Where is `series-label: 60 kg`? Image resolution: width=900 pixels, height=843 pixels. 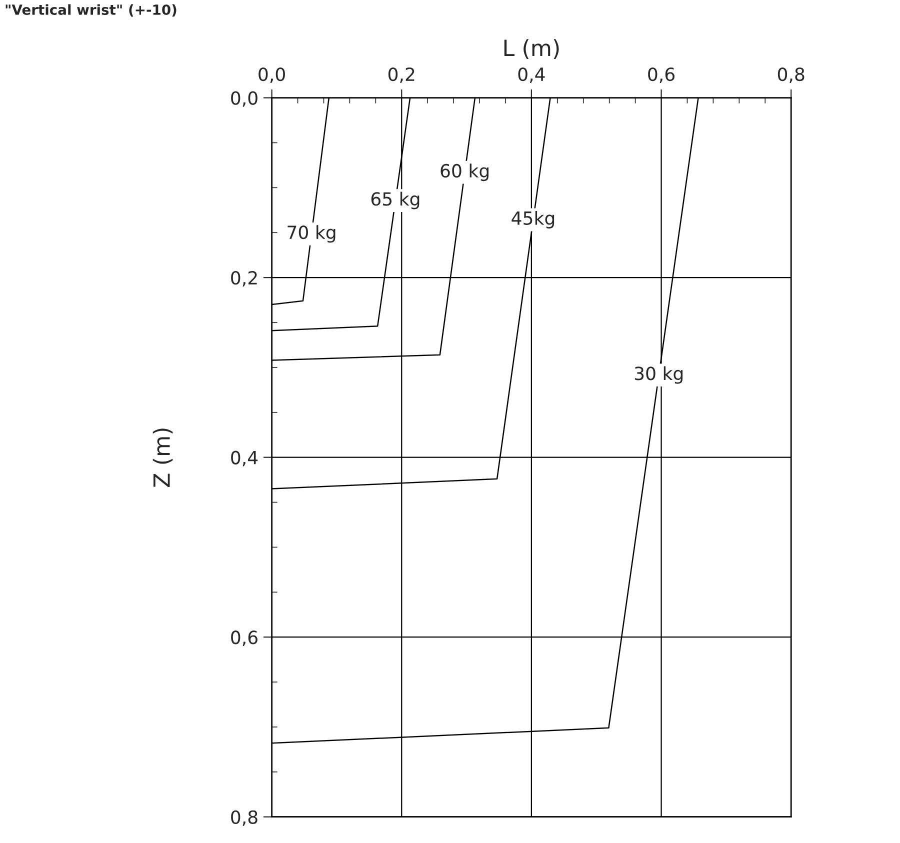 series-label: 60 kg is located at coordinates (464, 173).